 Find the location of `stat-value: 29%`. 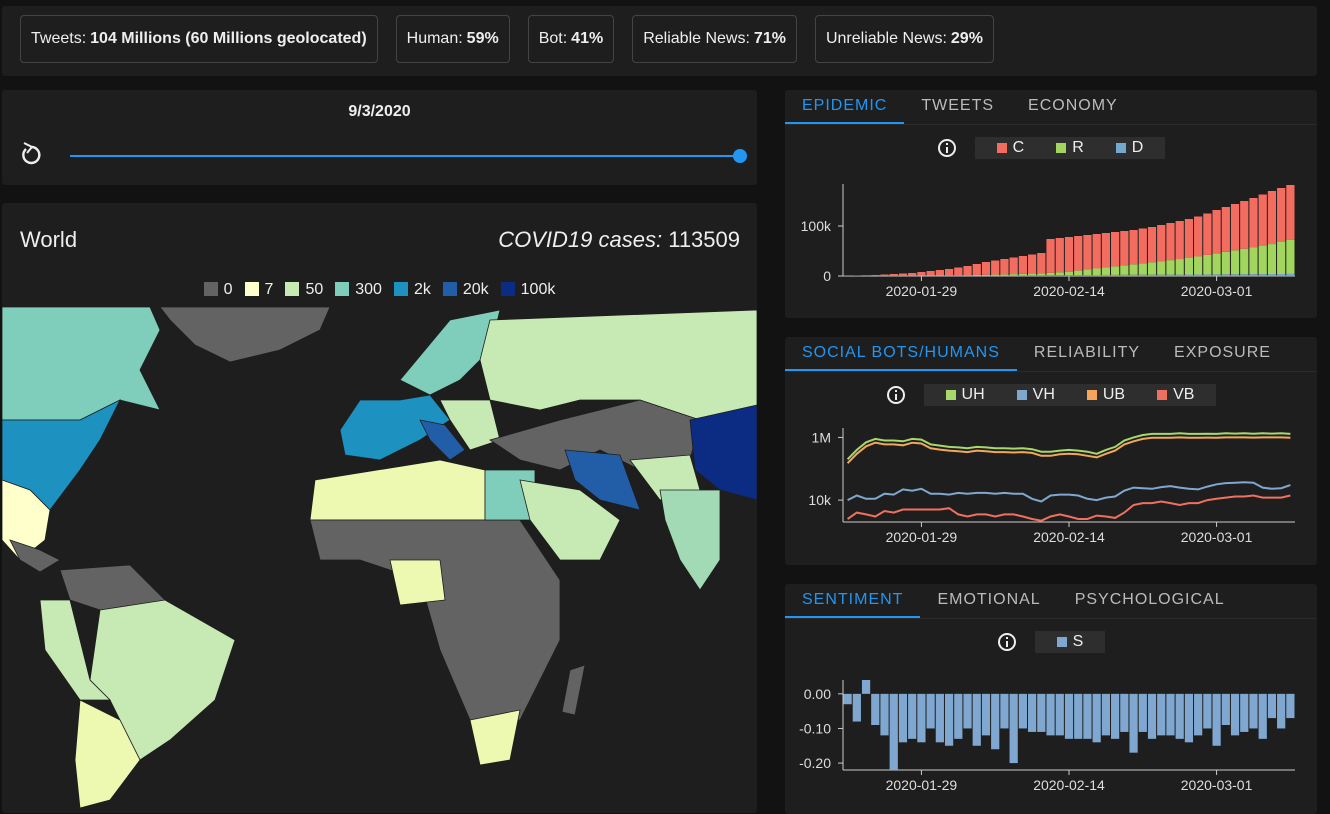

stat-value: 29% is located at coordinates (967, 38).